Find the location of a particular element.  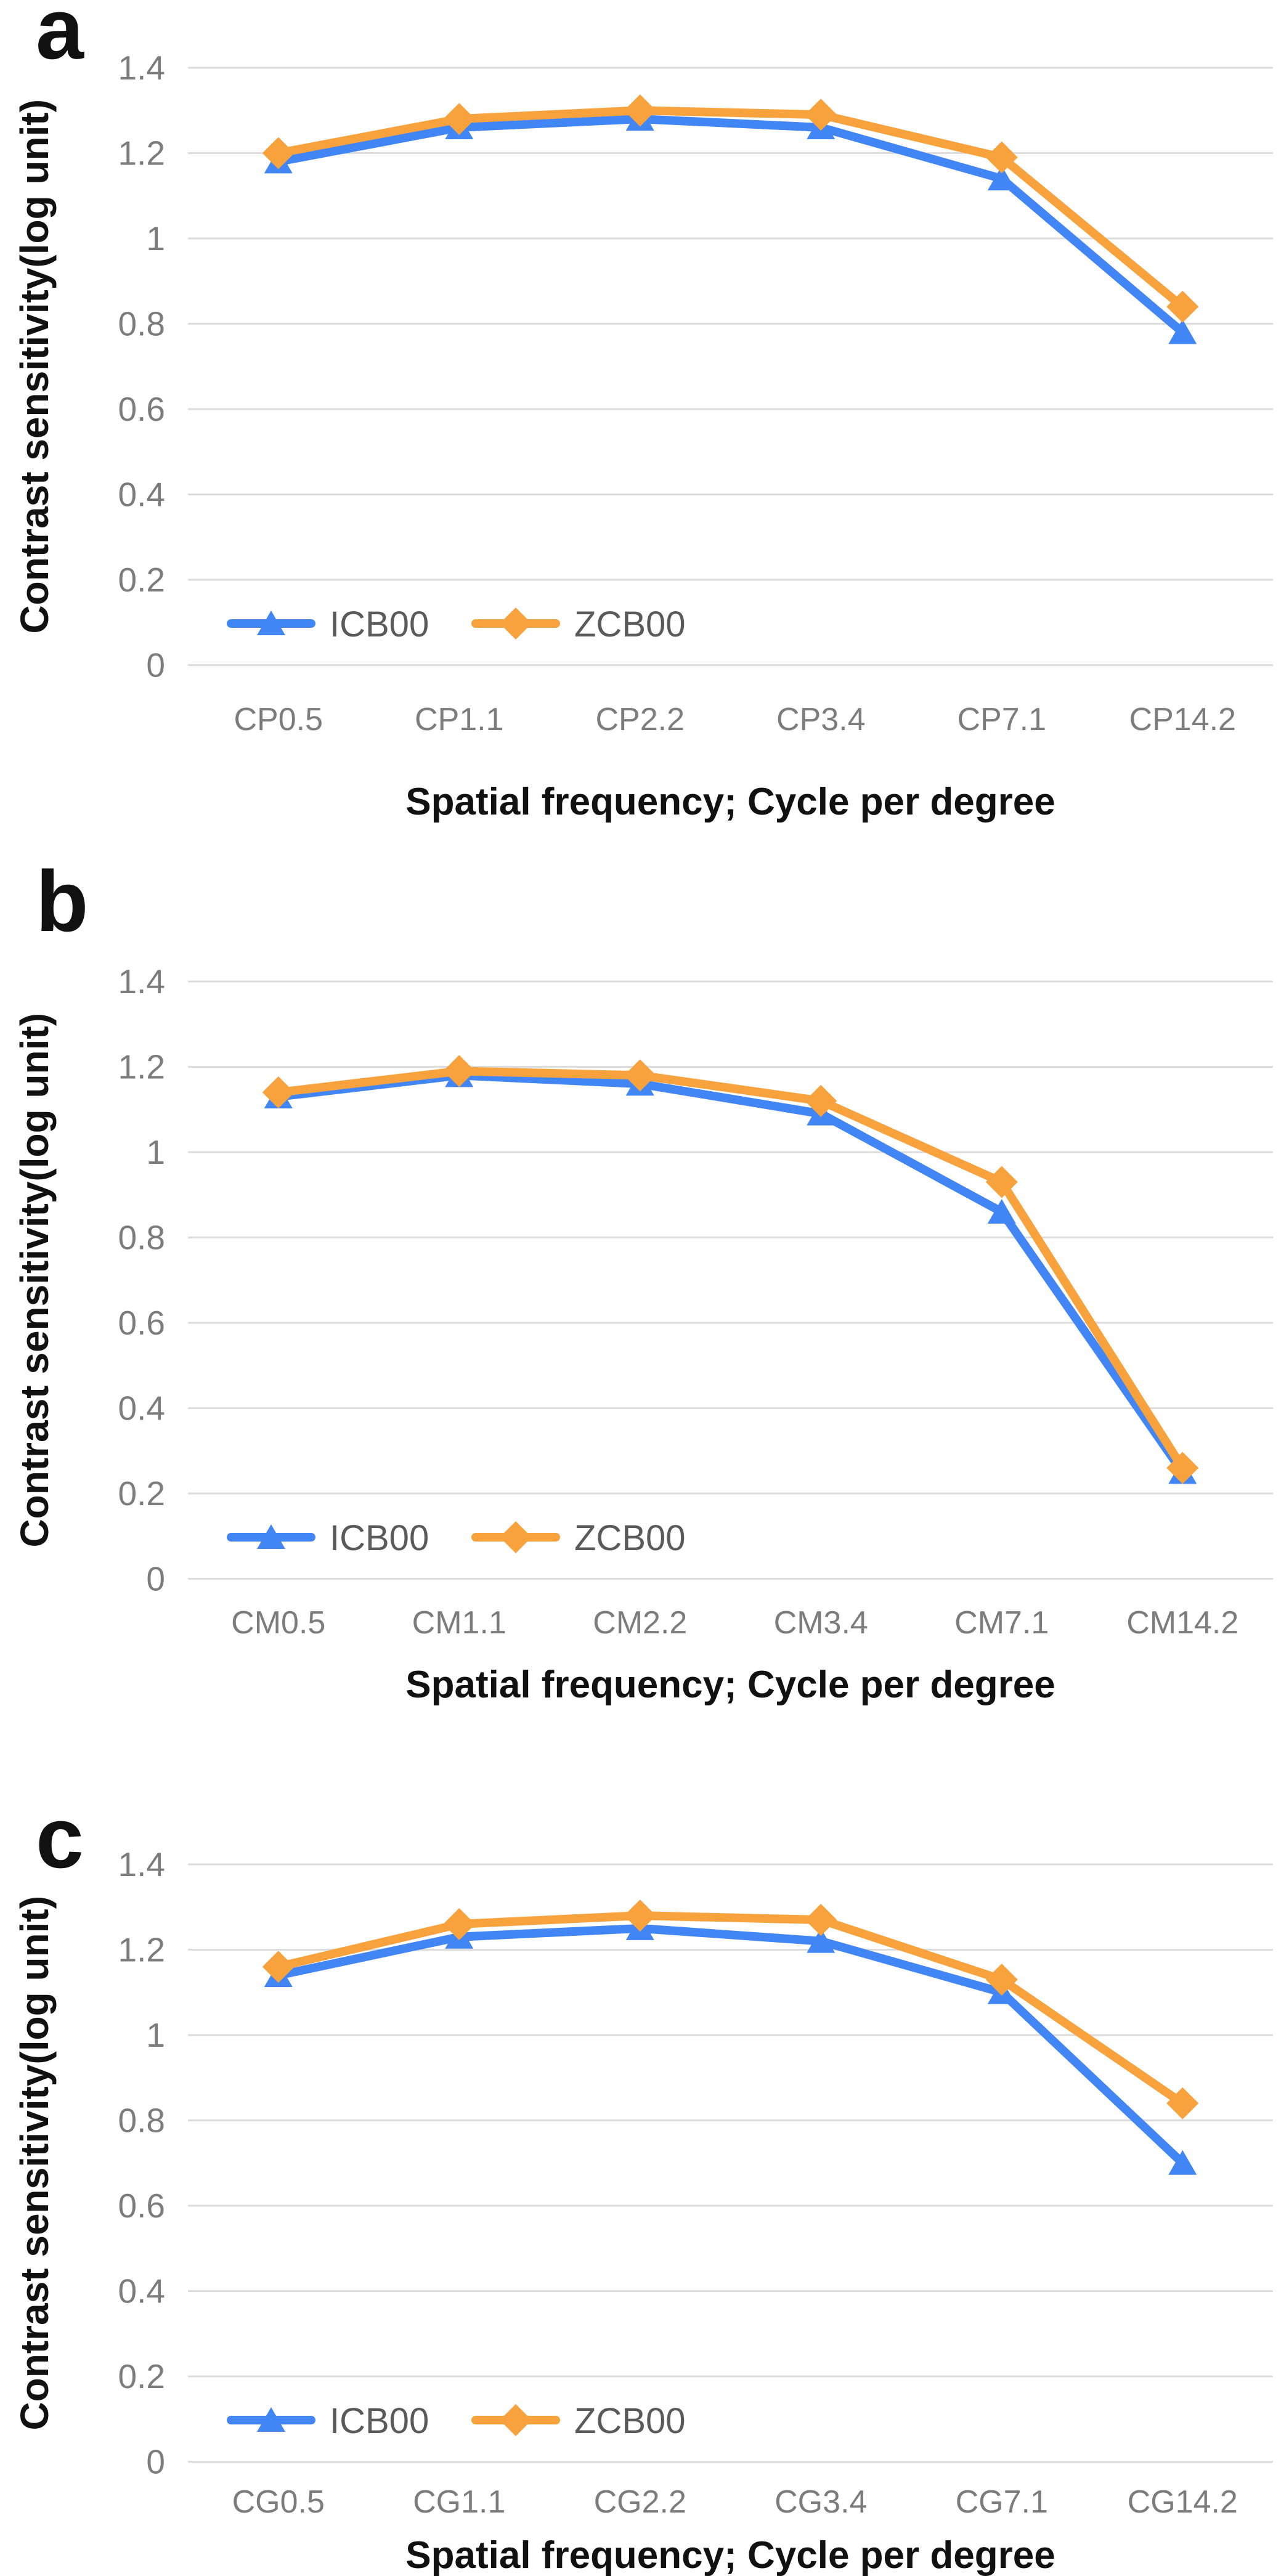

panel-letter-label: b is located at coordinates (62, 903).